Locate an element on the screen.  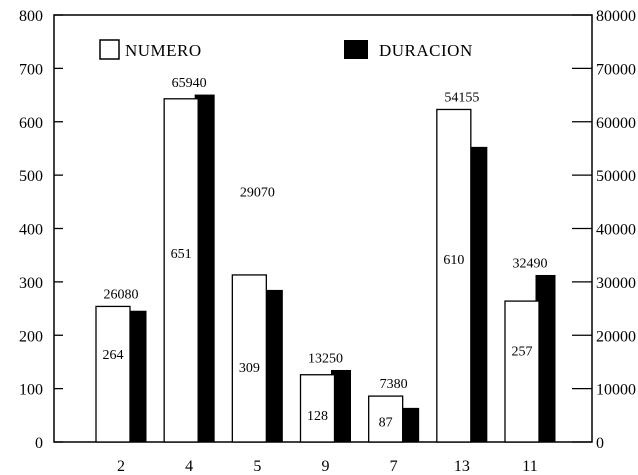
right-tick-label: 70000 is located at coordinates (616, 69).